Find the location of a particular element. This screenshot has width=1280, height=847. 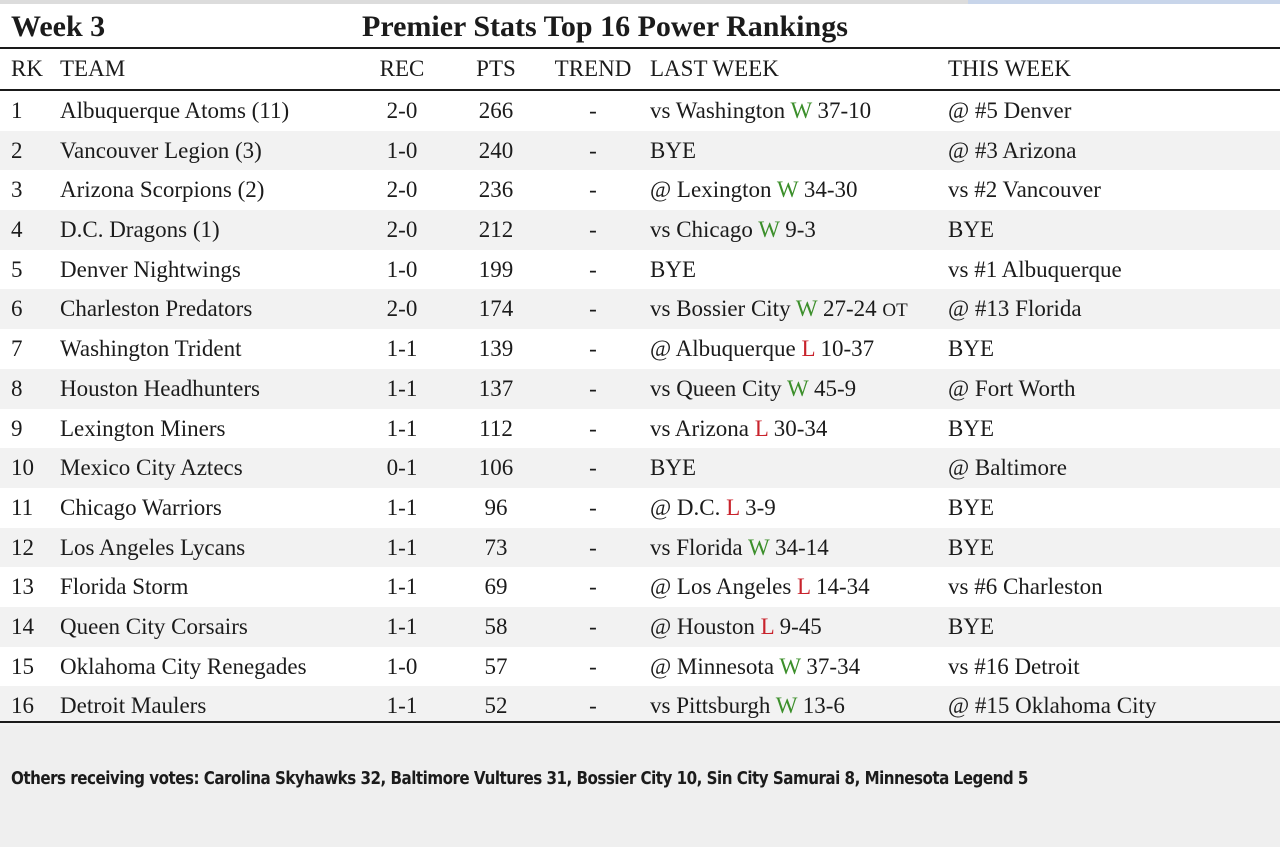

rank-cell: 2 is located at coordinates (17, 150).